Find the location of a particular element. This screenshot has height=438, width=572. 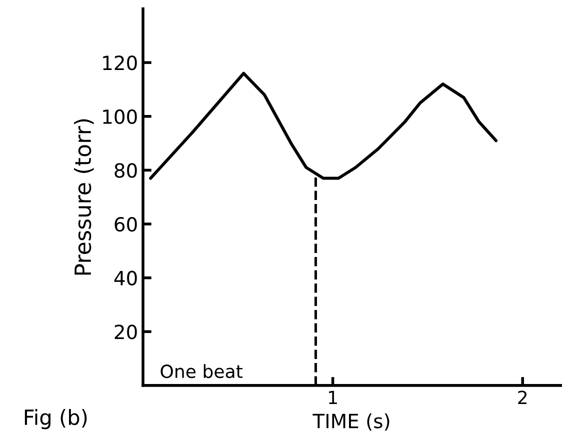

x-tick-label: 1 is located at coordinates (333, 397).